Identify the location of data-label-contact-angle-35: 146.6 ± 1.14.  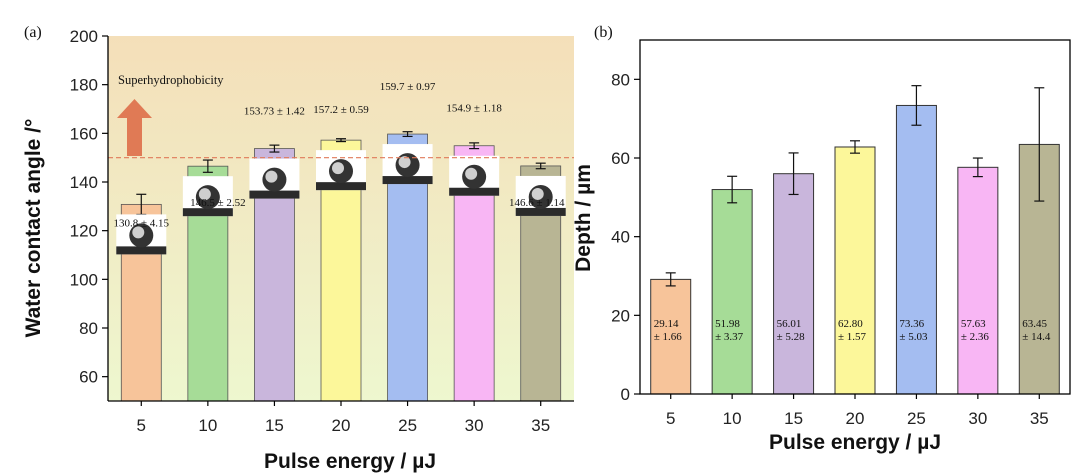
(537, 203).